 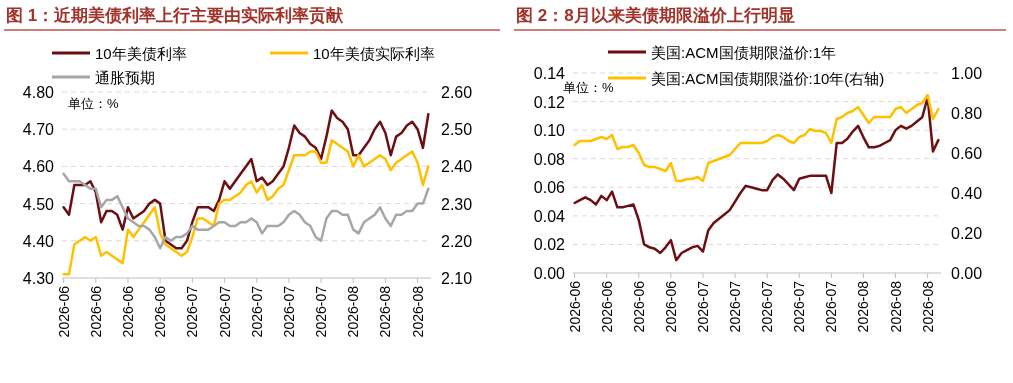 I want to click on y2-tick-label: 2.40, so click(x=457, y=167).